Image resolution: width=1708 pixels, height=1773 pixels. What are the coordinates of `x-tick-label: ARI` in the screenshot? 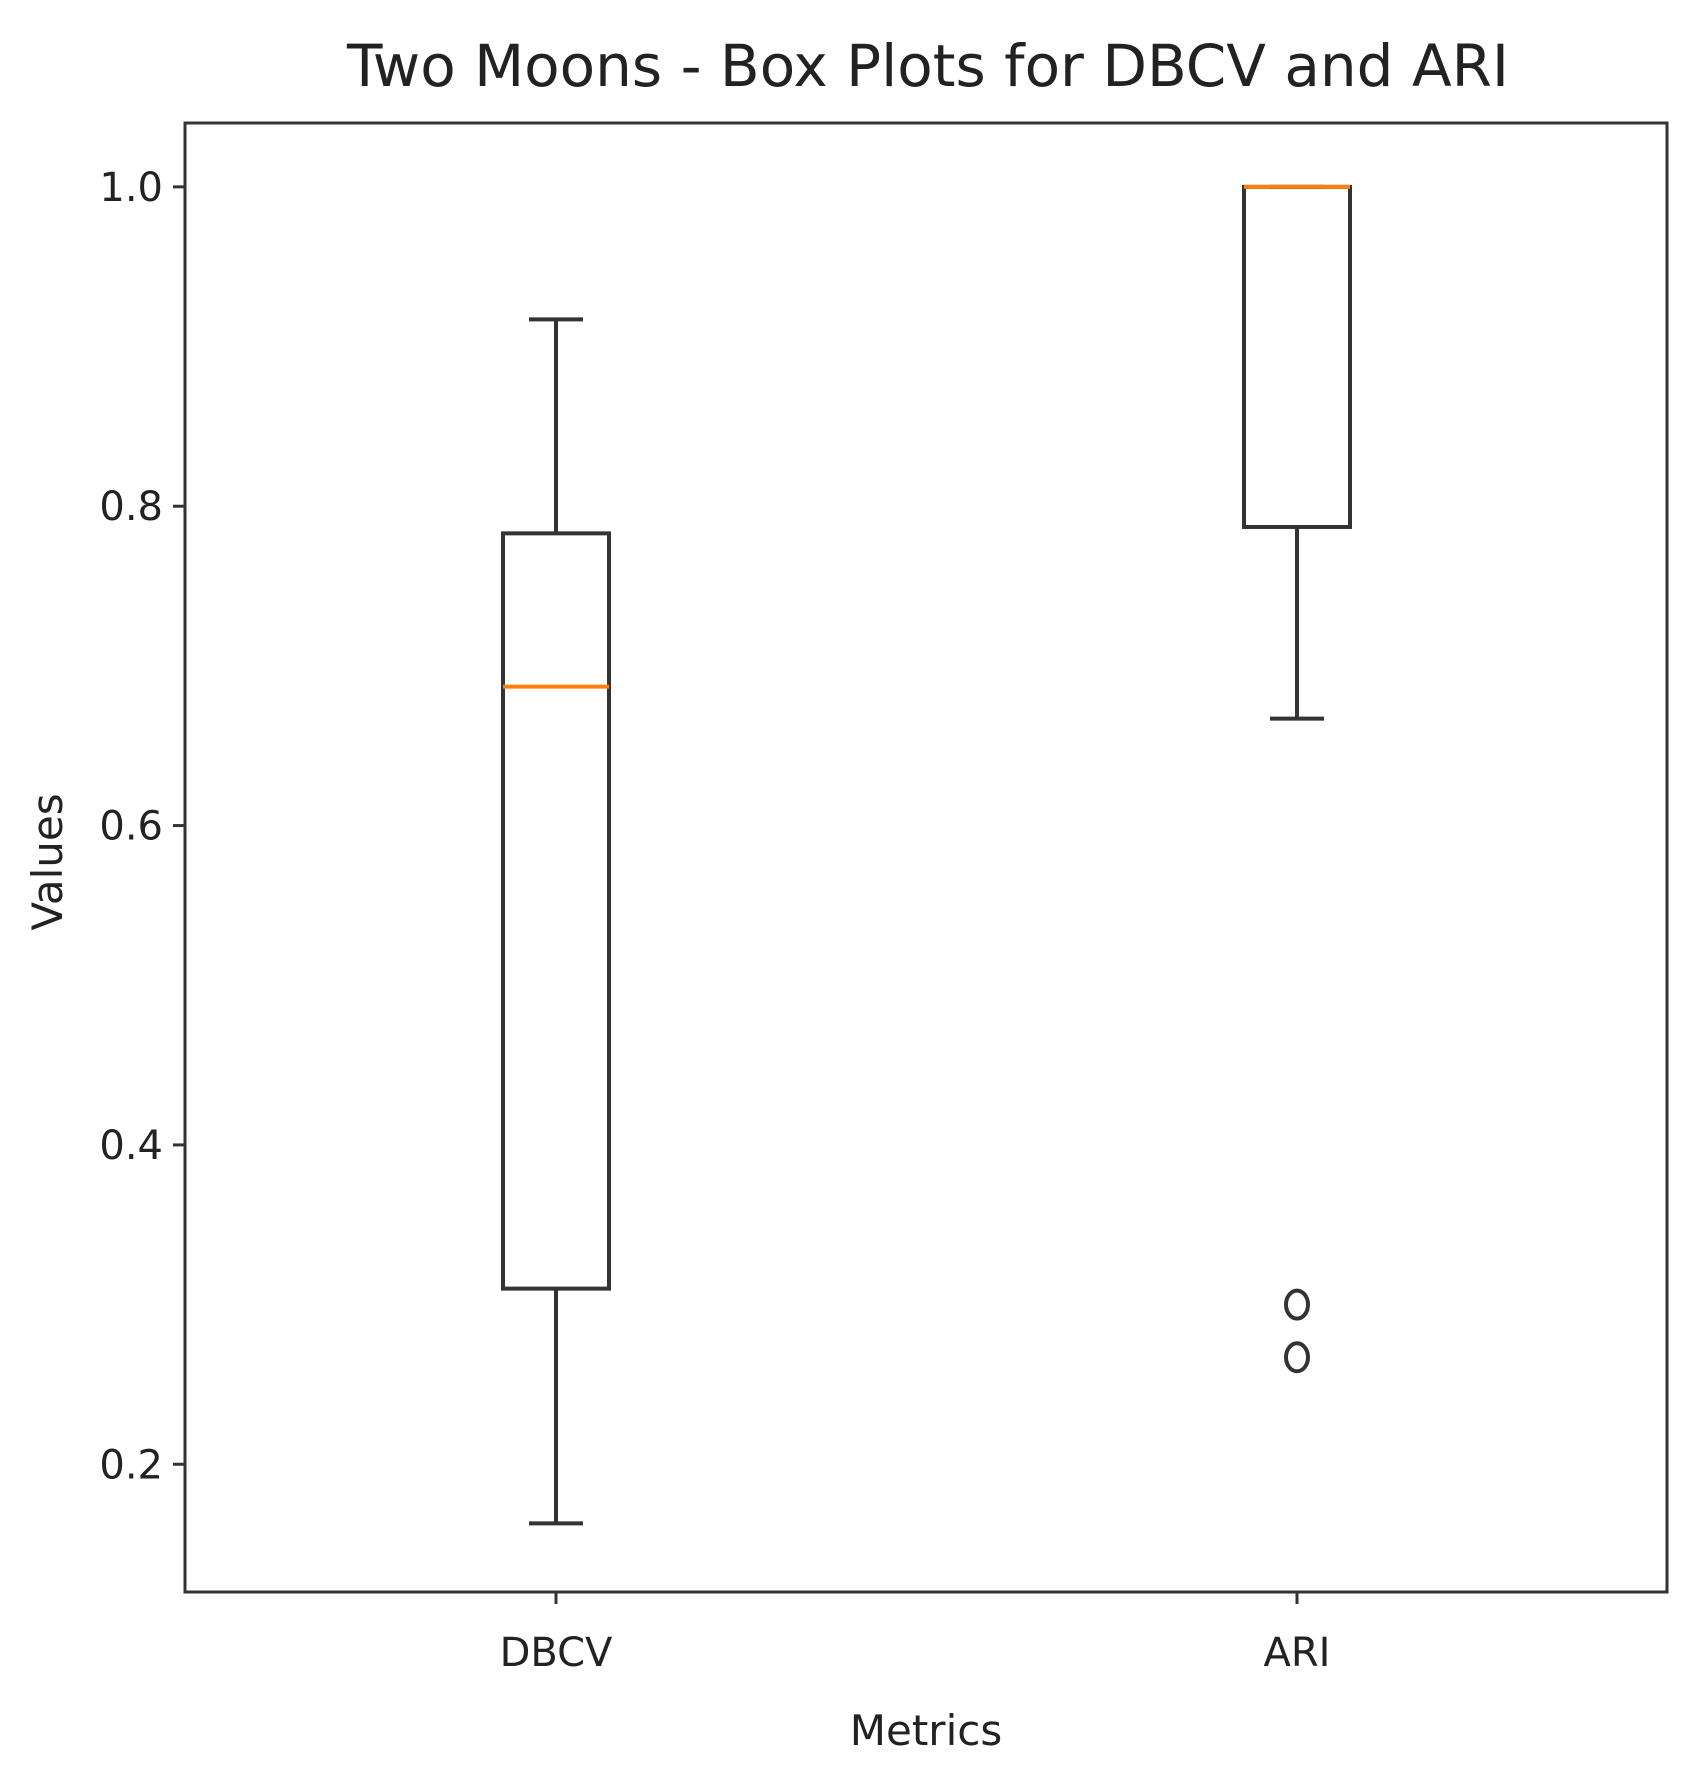 It's located at (1297, 1653).